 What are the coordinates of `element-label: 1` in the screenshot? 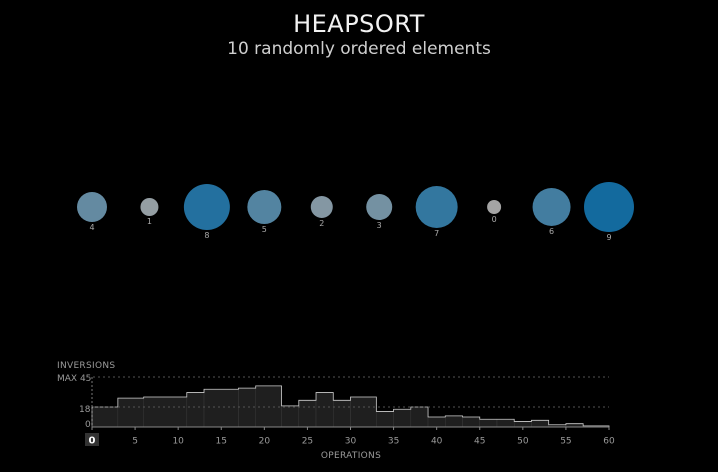 It's located at (149, 221).